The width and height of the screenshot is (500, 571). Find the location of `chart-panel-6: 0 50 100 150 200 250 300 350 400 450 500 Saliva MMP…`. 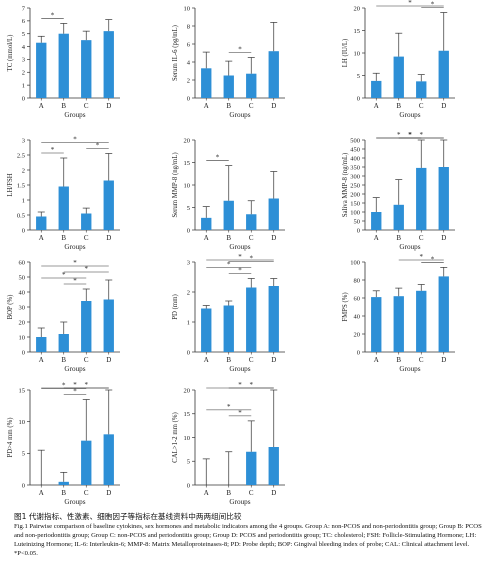

chart-panel-6: 0 50 100 150 200 250 300 350 400 450 500 Saliva MMP… is located at coordinates (398, 191).